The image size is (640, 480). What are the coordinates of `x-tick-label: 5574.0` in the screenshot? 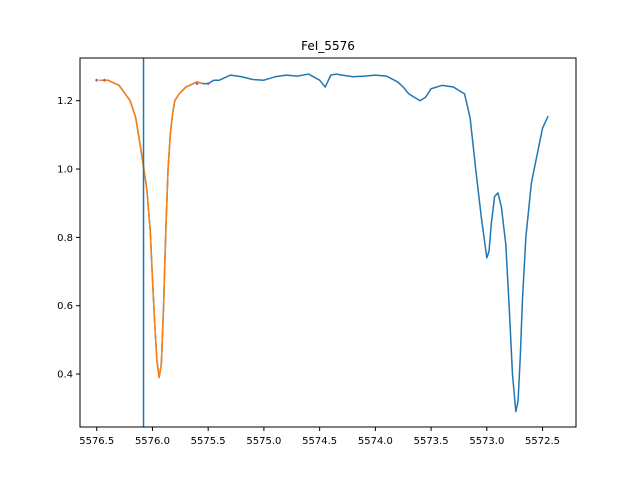 It's located at (375, 441).